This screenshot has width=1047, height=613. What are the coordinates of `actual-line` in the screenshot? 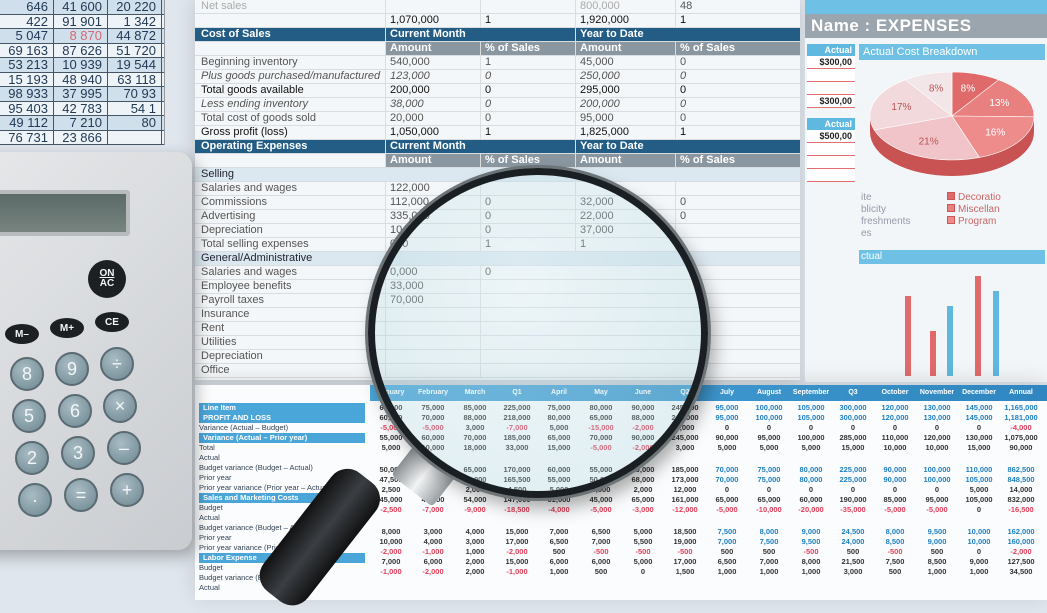 It's located at (831, 75).